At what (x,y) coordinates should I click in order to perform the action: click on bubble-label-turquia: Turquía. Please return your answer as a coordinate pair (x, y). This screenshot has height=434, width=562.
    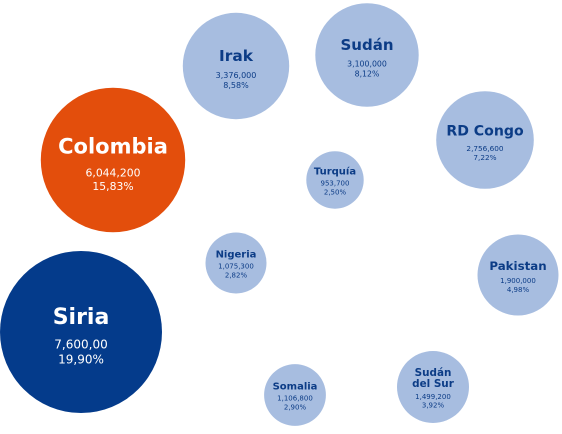
    Looking at the image, I should click on (335, 172).